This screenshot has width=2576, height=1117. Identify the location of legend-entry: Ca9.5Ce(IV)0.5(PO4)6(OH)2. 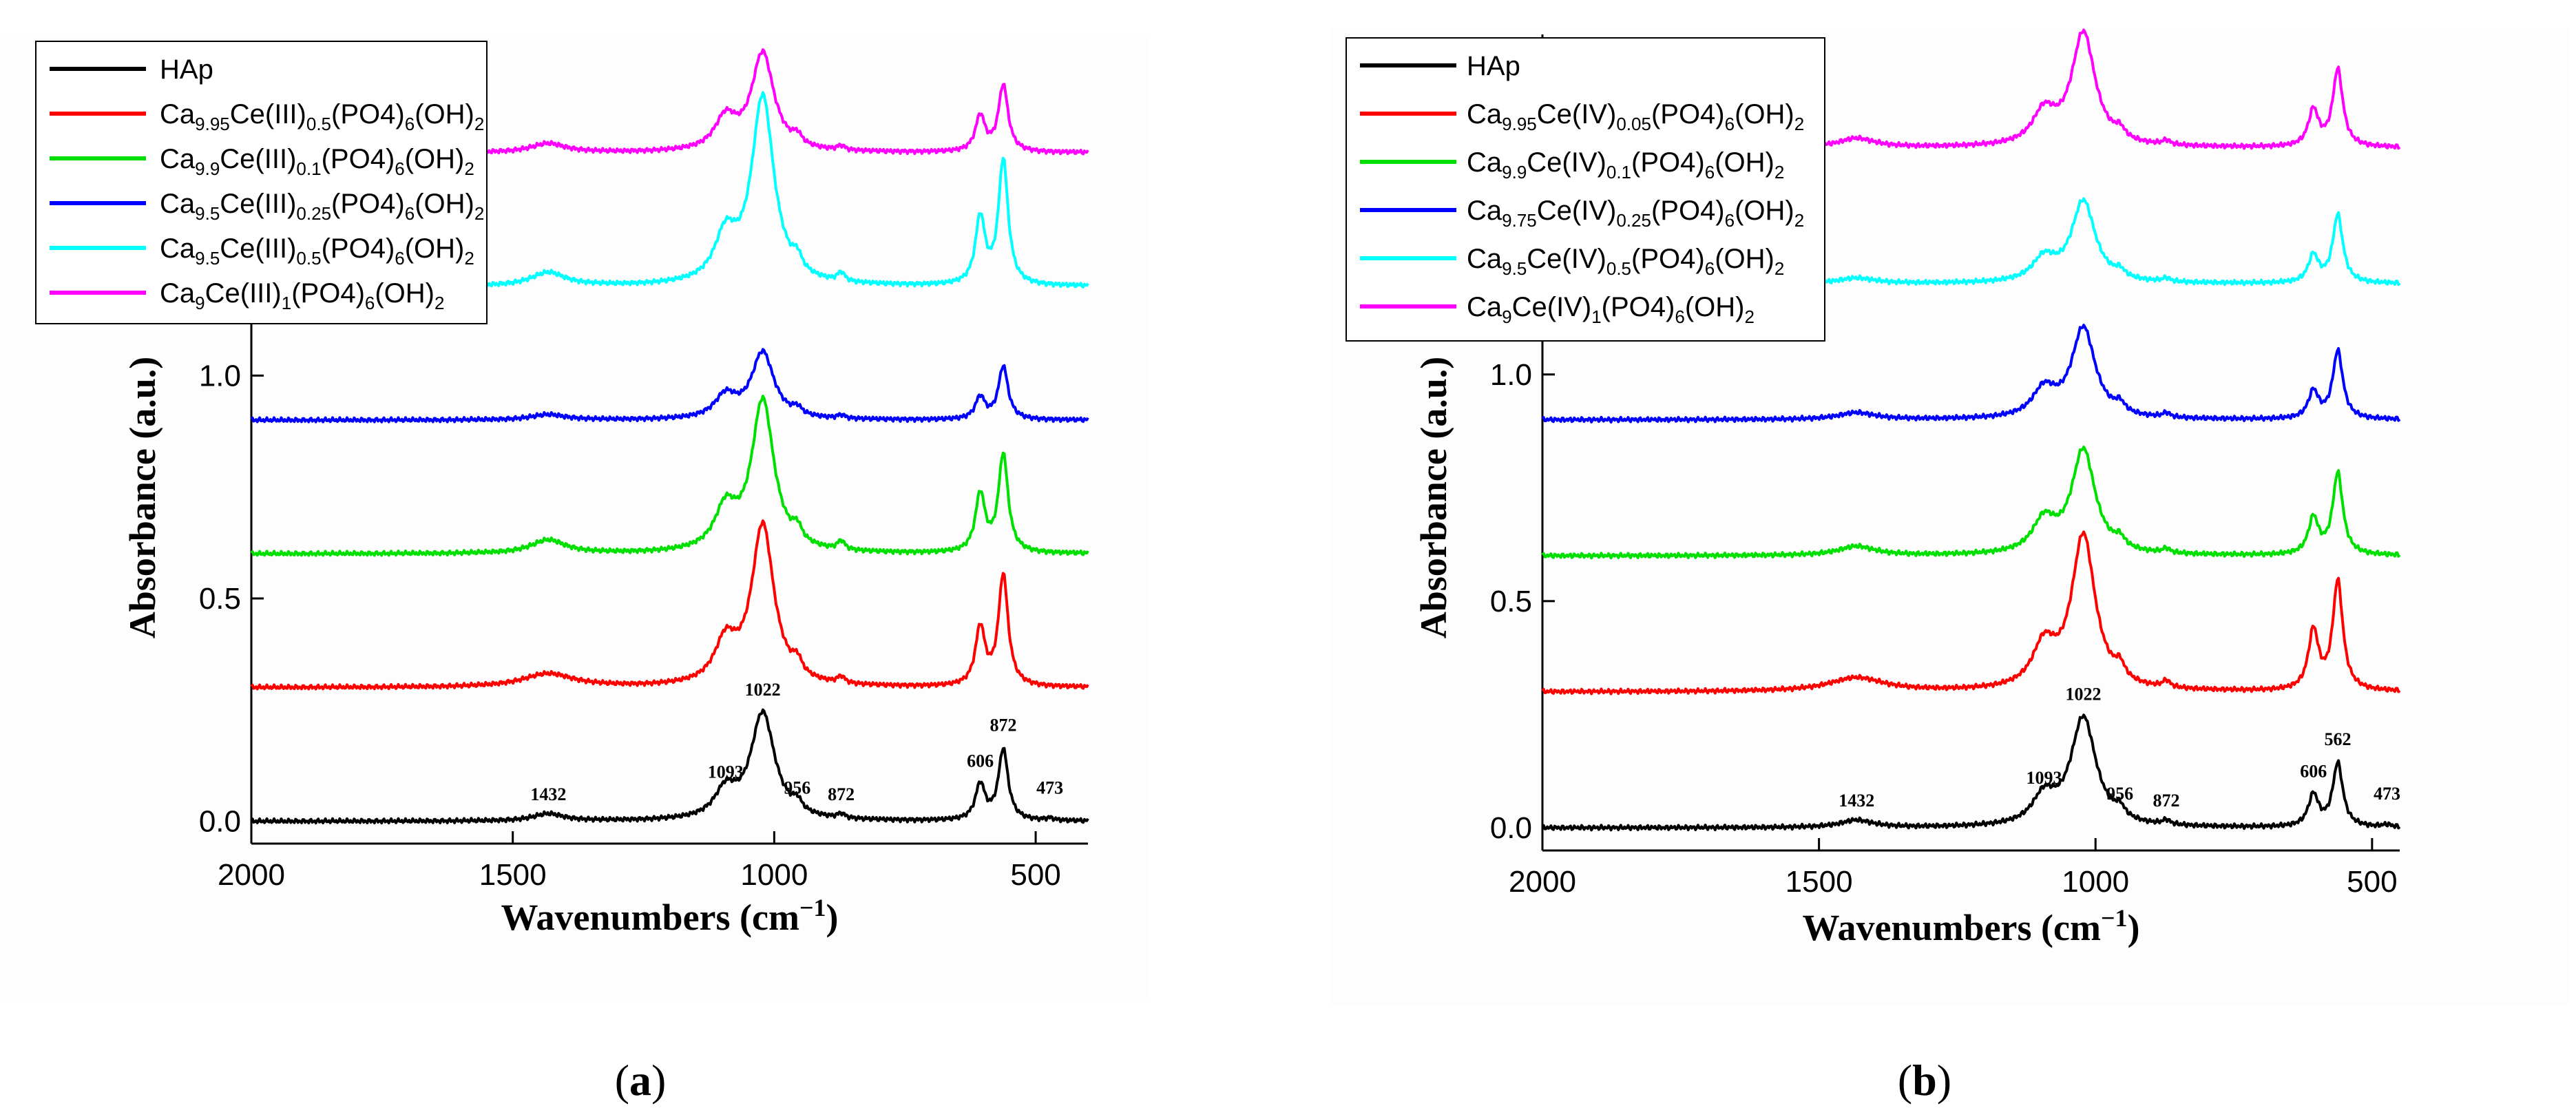
(1625, 261).